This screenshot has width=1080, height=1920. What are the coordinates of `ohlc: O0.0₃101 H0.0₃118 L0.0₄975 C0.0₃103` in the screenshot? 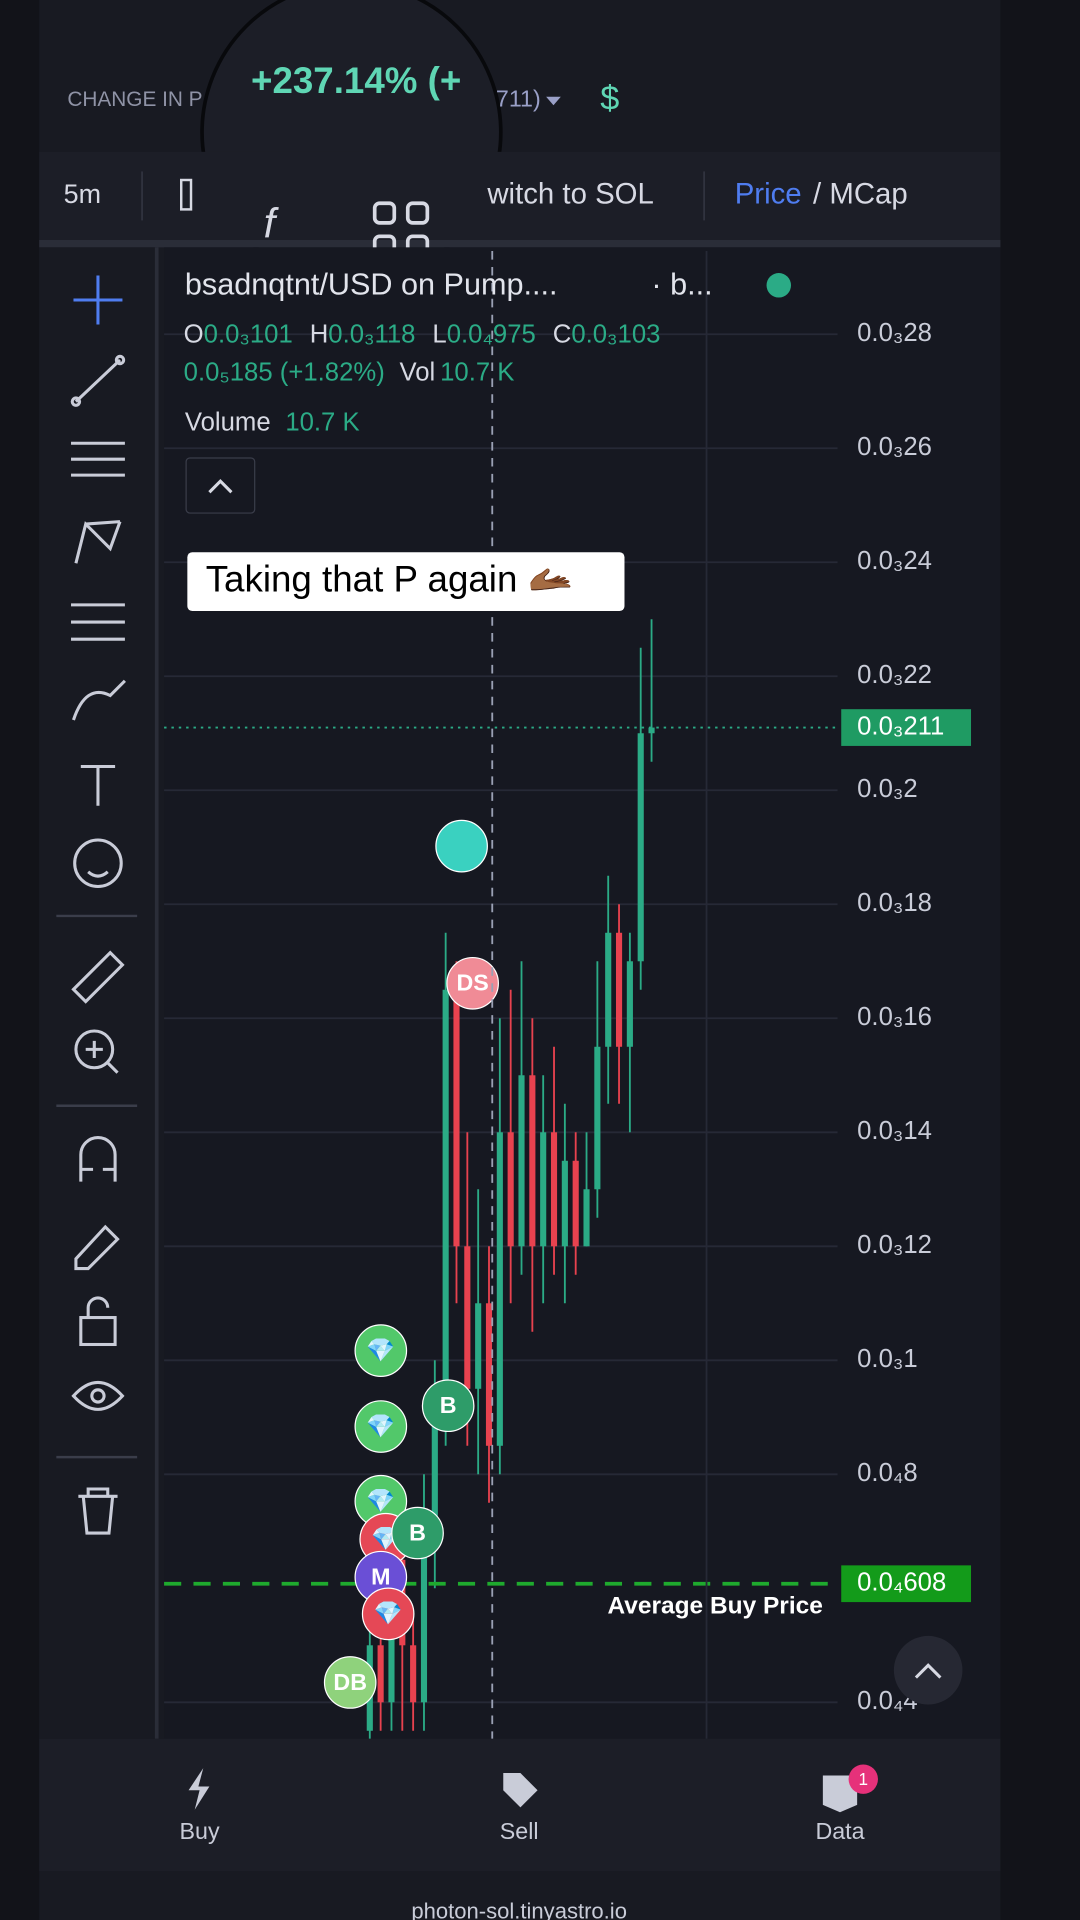 It's located at (422, 334).